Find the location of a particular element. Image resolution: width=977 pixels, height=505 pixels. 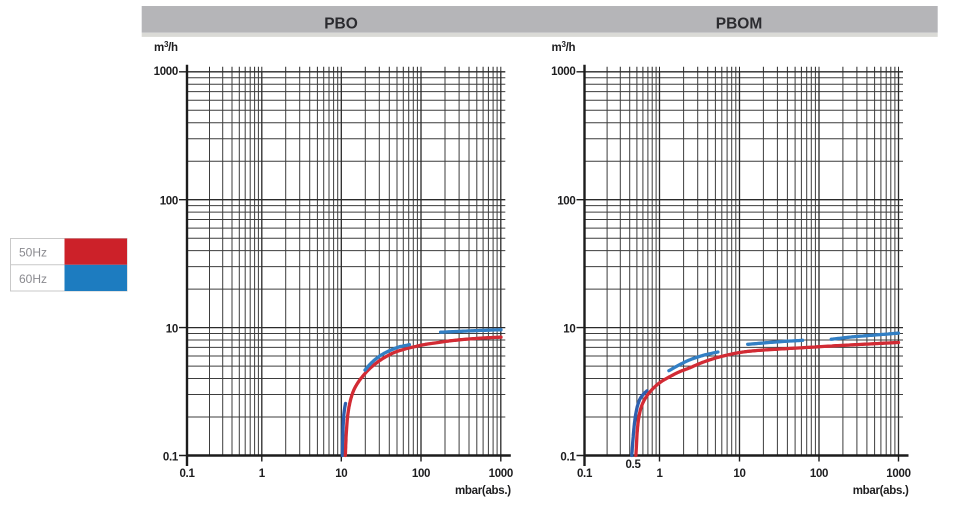

svg-text: PBO is located at coordinates (341, 24).